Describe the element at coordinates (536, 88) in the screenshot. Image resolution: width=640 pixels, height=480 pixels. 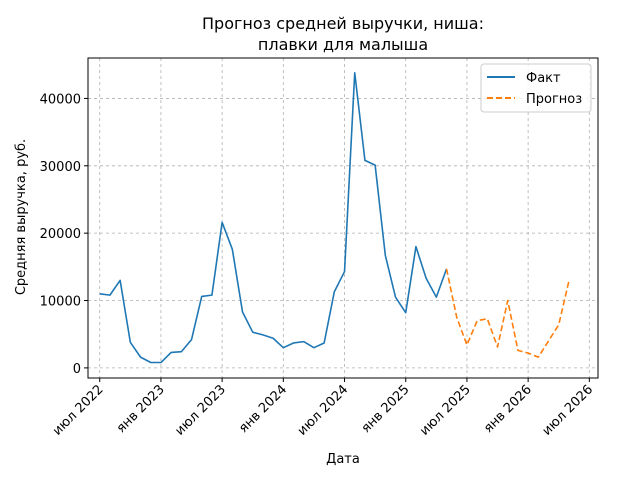
I see `legend: Факт Прогноз` at that location.